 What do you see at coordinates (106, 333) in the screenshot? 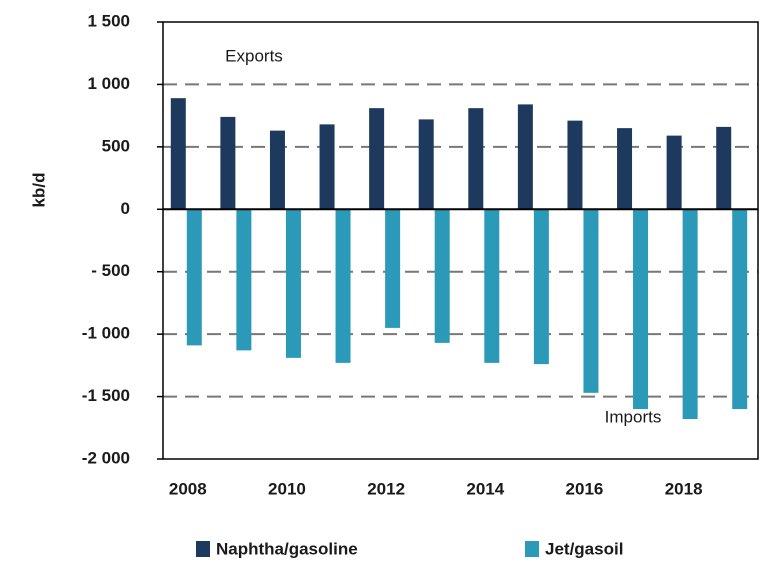
I see `y-tick-label: -1 000` at bounding box center [106, 333].